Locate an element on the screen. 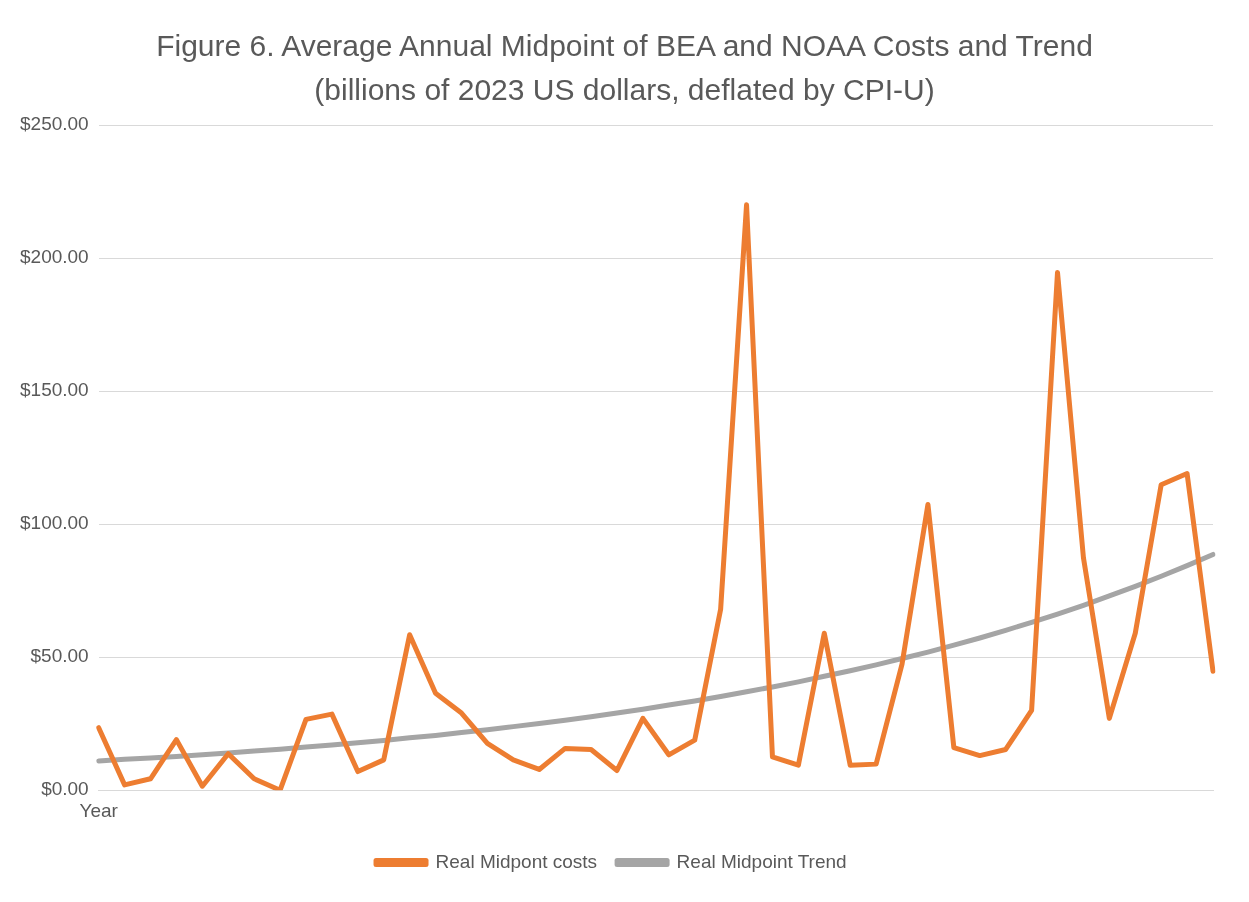 Image resolution: width=1249 pixels, height=902 pixels. x-tick-label: Year is located at coordinates (99, 810).